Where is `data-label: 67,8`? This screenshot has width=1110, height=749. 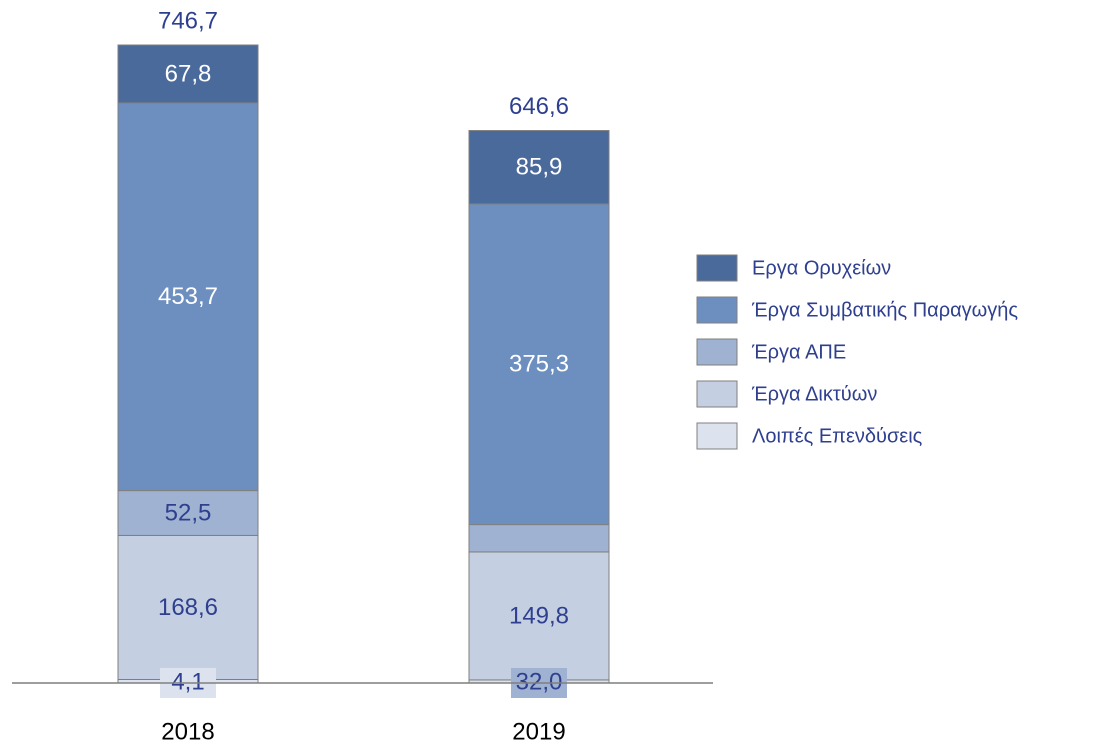 data-label: 67,8 is located at coordinates (188, 73).